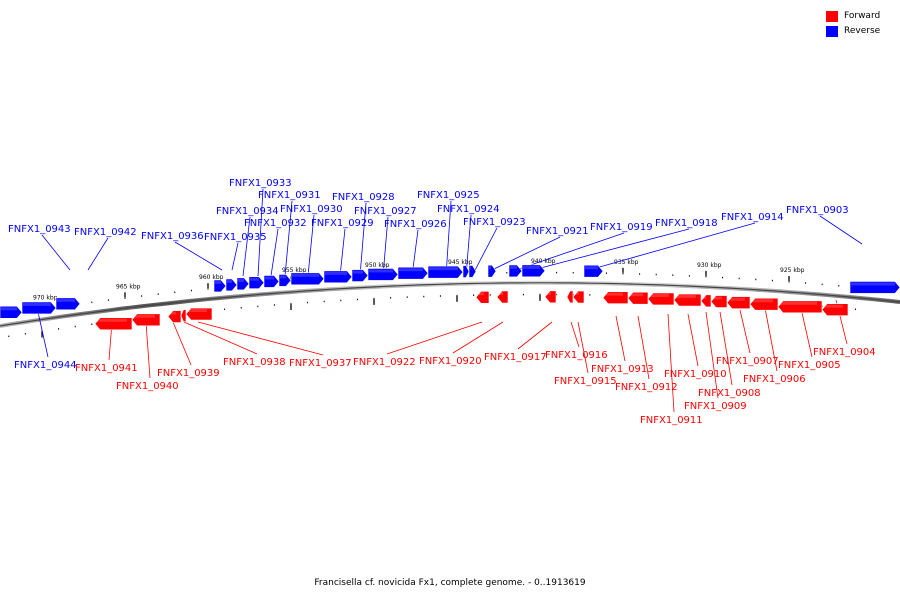 Image resolution: width=900 pixels, height=600 pixels. Describe the element at coordinates (106, 368) in the screenshot. I see `gene-label-fnfx1-0941: FNFX1_0941` at that location.